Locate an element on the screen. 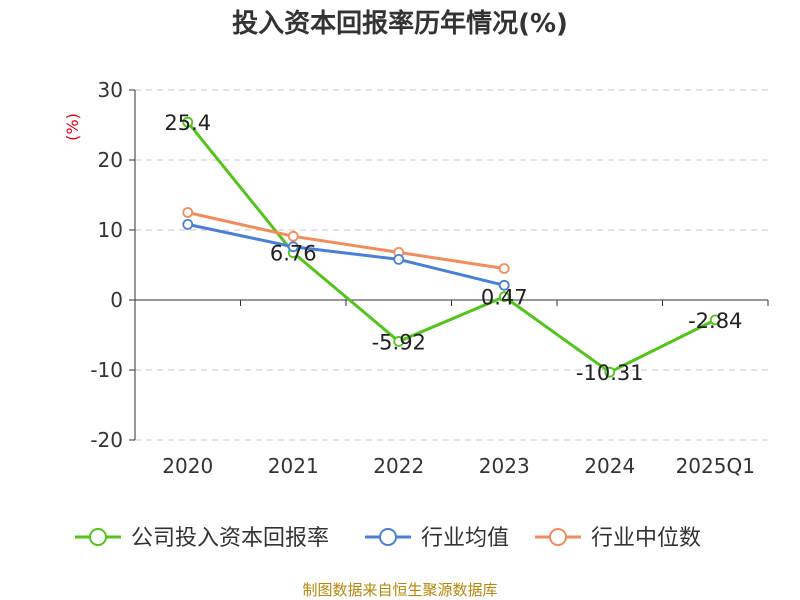 The height and width of the screenshot is (600, 800). y-tick-label-0: 30 is located at coordinates (110, 90).